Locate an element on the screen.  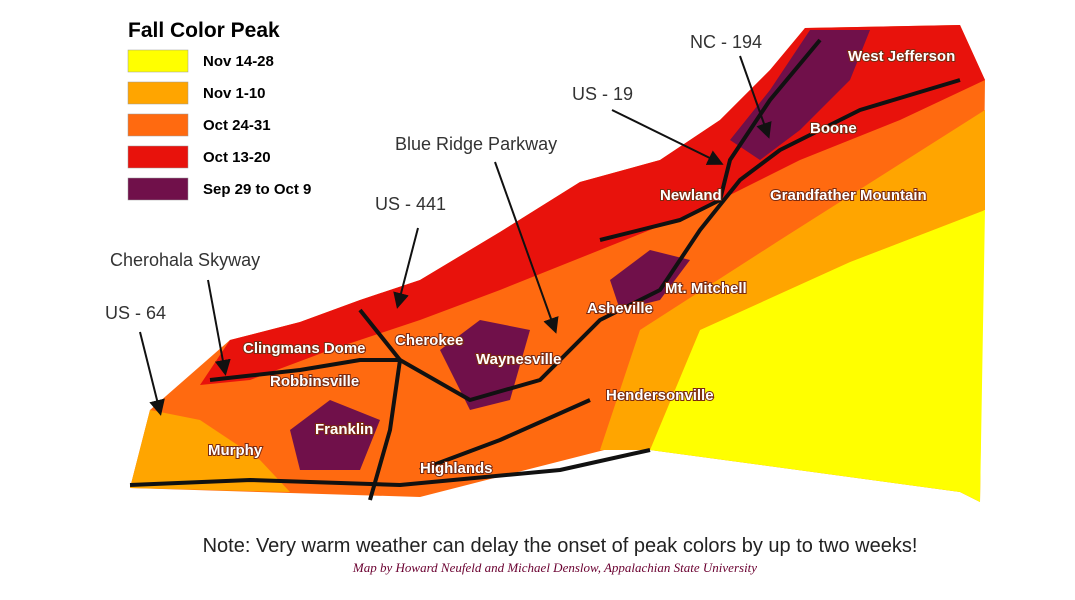
road-label: US - 441 is located at coordinates (410, 204).